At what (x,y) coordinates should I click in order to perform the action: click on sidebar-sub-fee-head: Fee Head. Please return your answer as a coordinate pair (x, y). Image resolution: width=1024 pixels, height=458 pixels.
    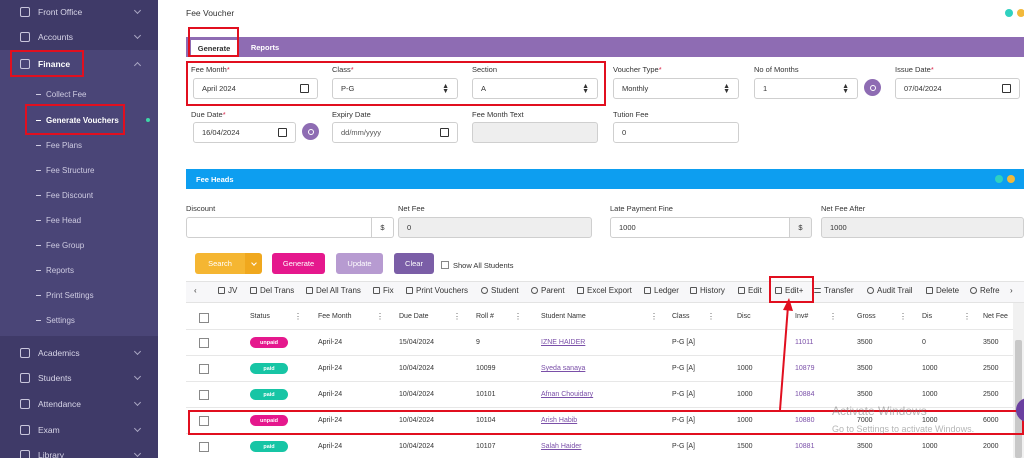
    Looking at the image, I should click on (79, 220).